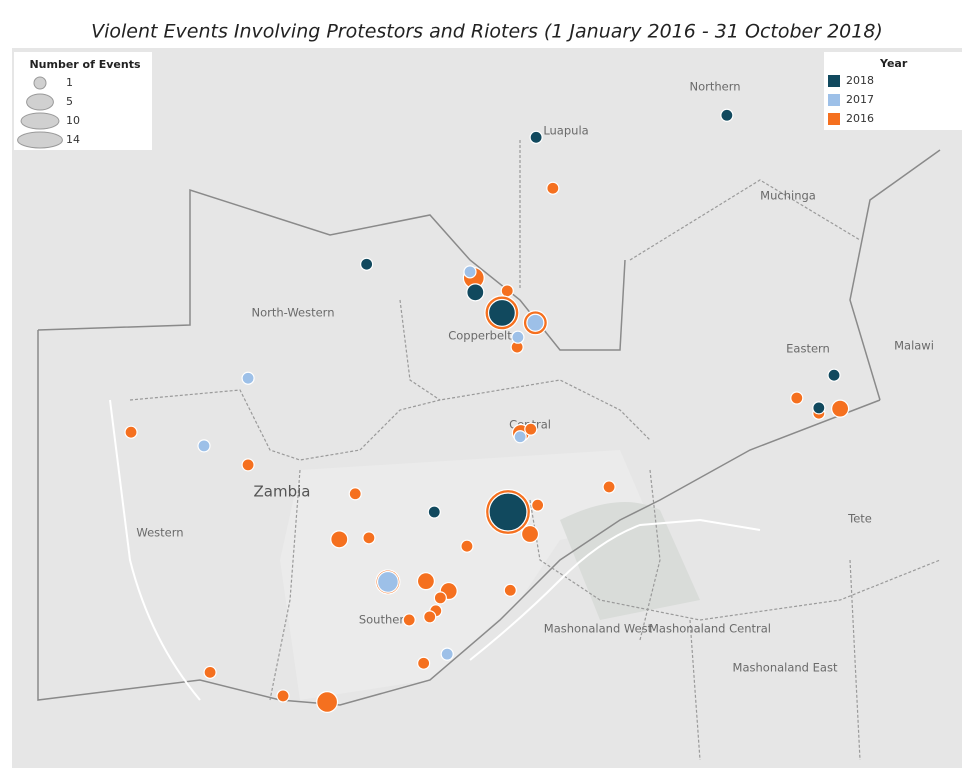  What do you see at coordinates (914, 346) in the screenshot?
I see `place-label: Malawi` at bounding box center [914, 346].